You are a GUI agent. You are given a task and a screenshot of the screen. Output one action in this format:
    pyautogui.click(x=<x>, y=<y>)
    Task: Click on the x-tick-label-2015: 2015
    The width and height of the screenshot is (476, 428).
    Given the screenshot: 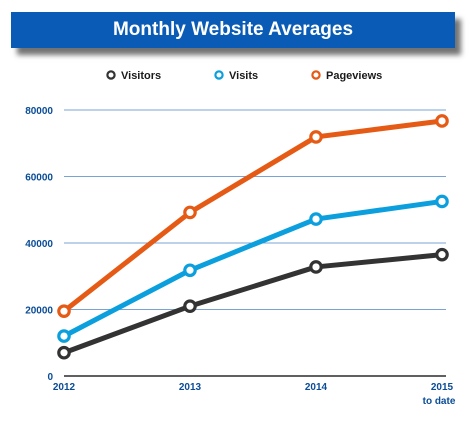 What is the action you would take?
    pyautogui.click(x=442, y=387)
    